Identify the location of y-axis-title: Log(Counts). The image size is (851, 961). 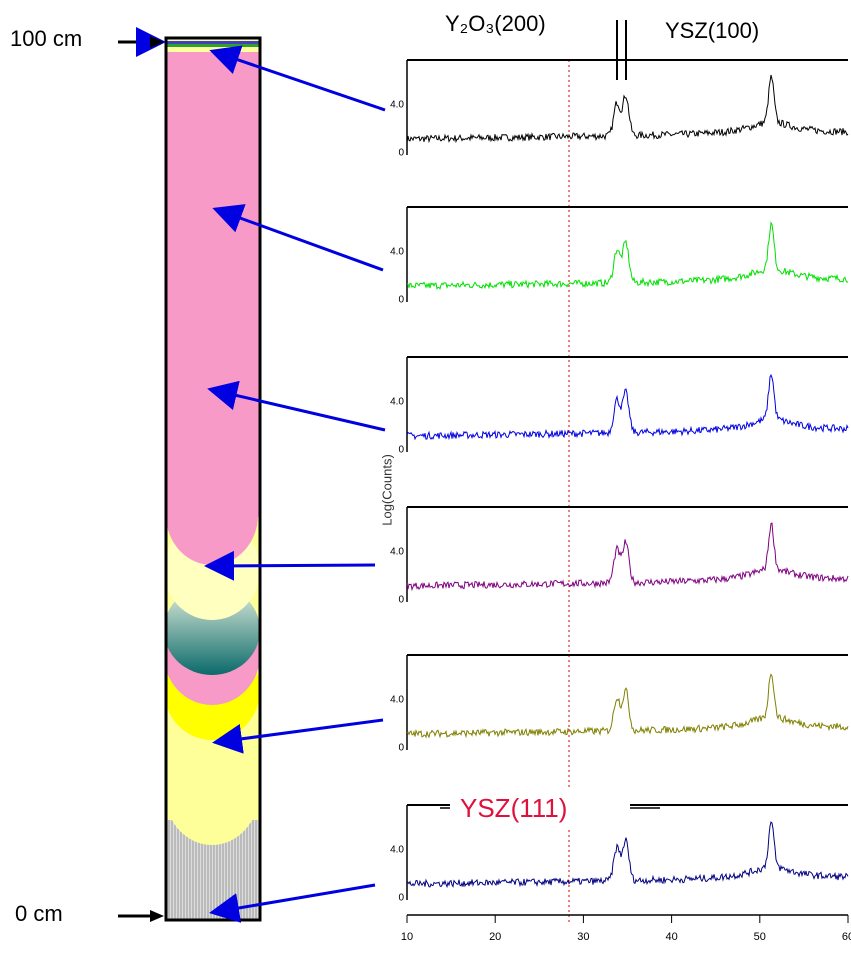
(386, 490).